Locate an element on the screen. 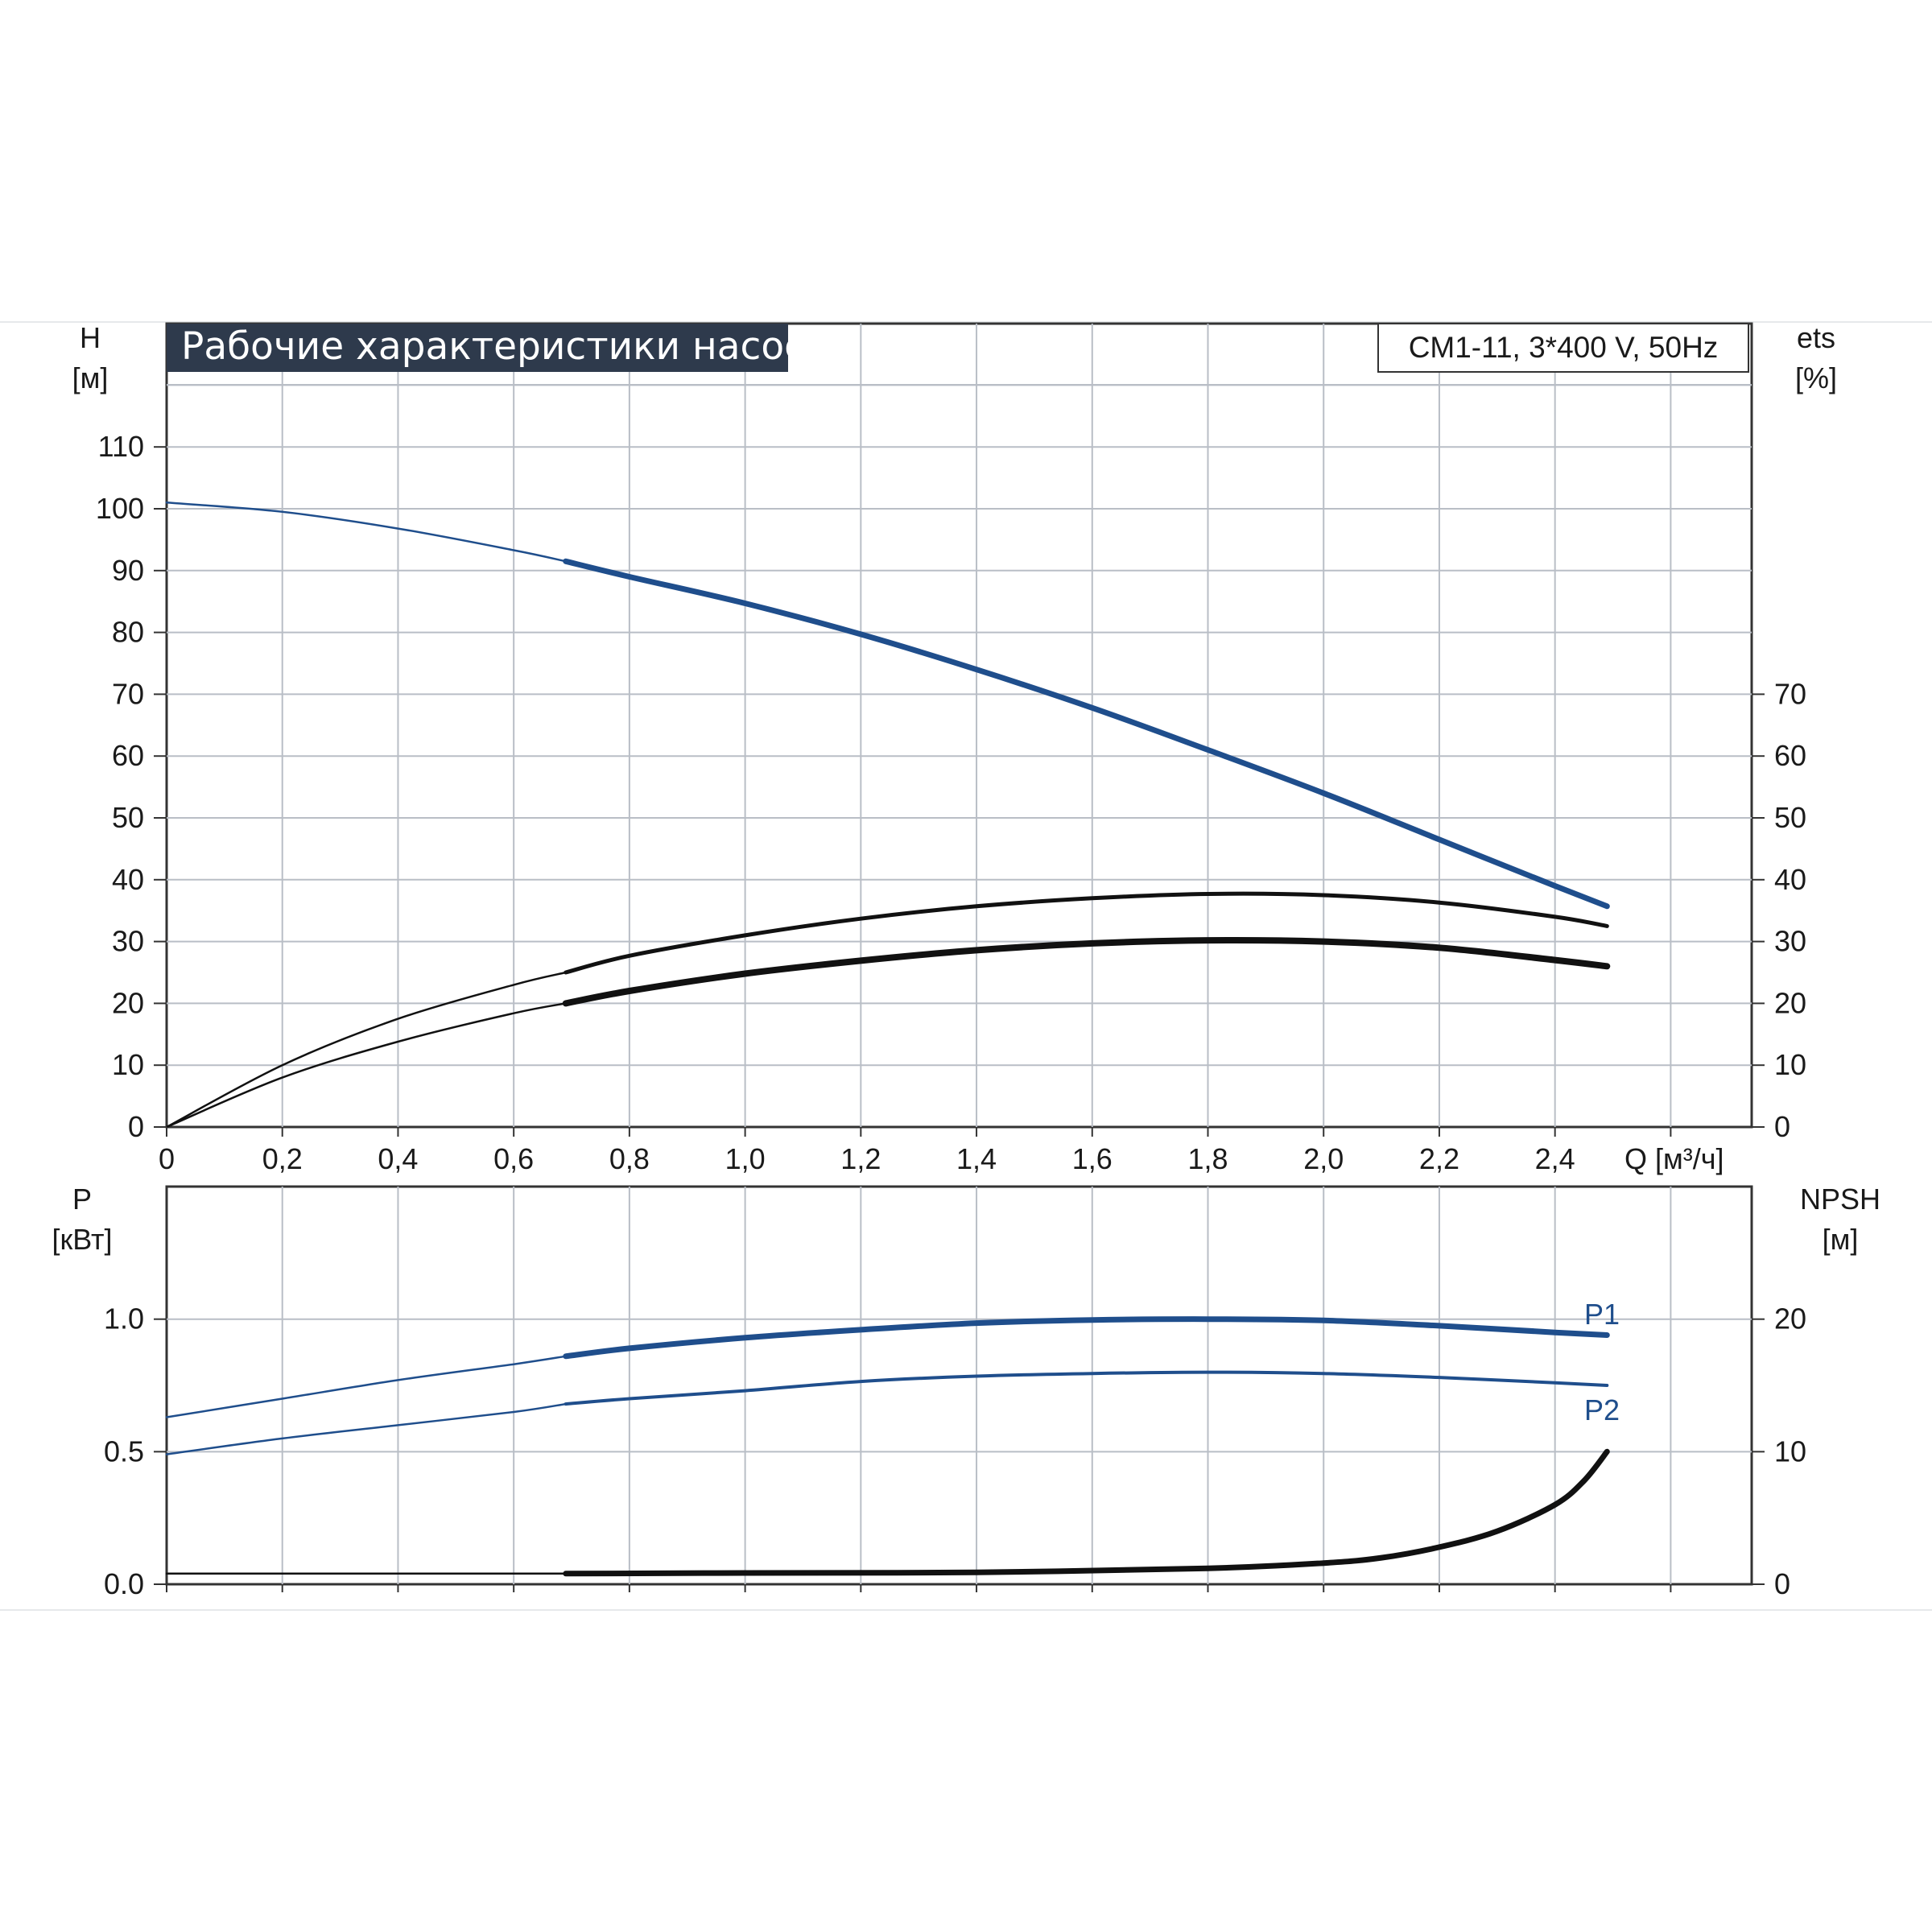 The image size is (1932, 1932). eta-axis-label-unit: [%] is located at coordinates (1816, 377).